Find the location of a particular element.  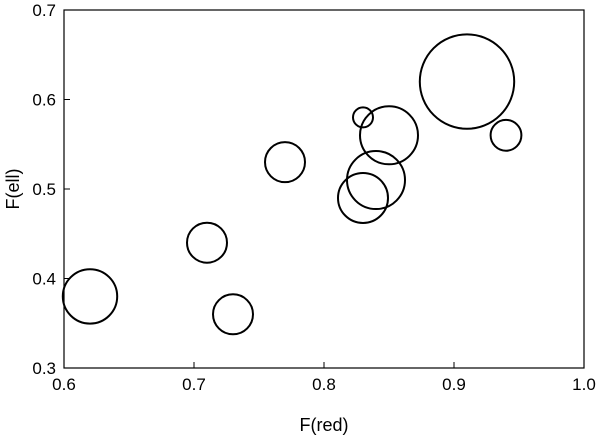

y-tick-label: 0.3 is located at coordinates (44, 368).